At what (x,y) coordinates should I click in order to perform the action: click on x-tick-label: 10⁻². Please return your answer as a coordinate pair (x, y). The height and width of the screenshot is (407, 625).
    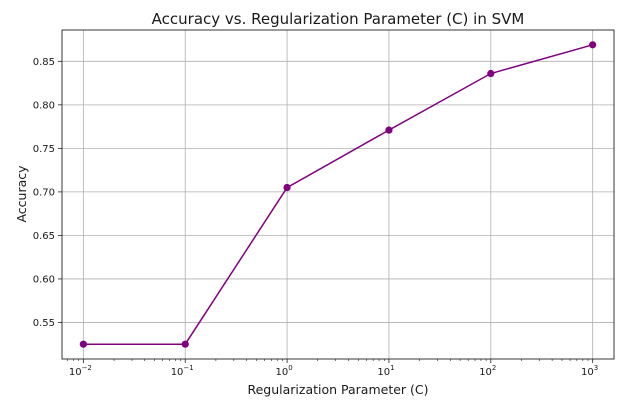
    Looking at the image, I should click on (80, 371).